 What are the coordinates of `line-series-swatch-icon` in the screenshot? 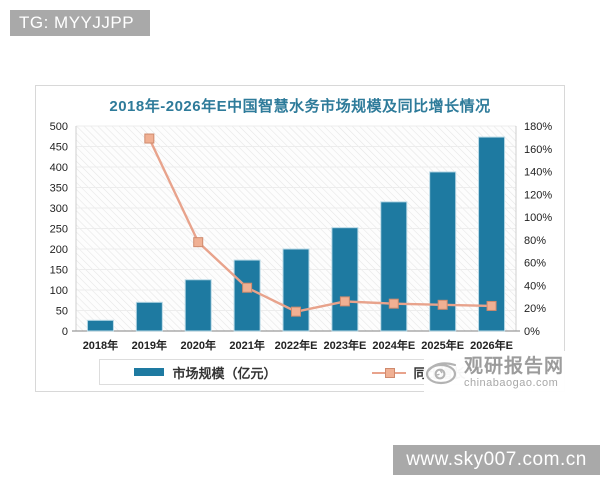 It's located at (388, 372).